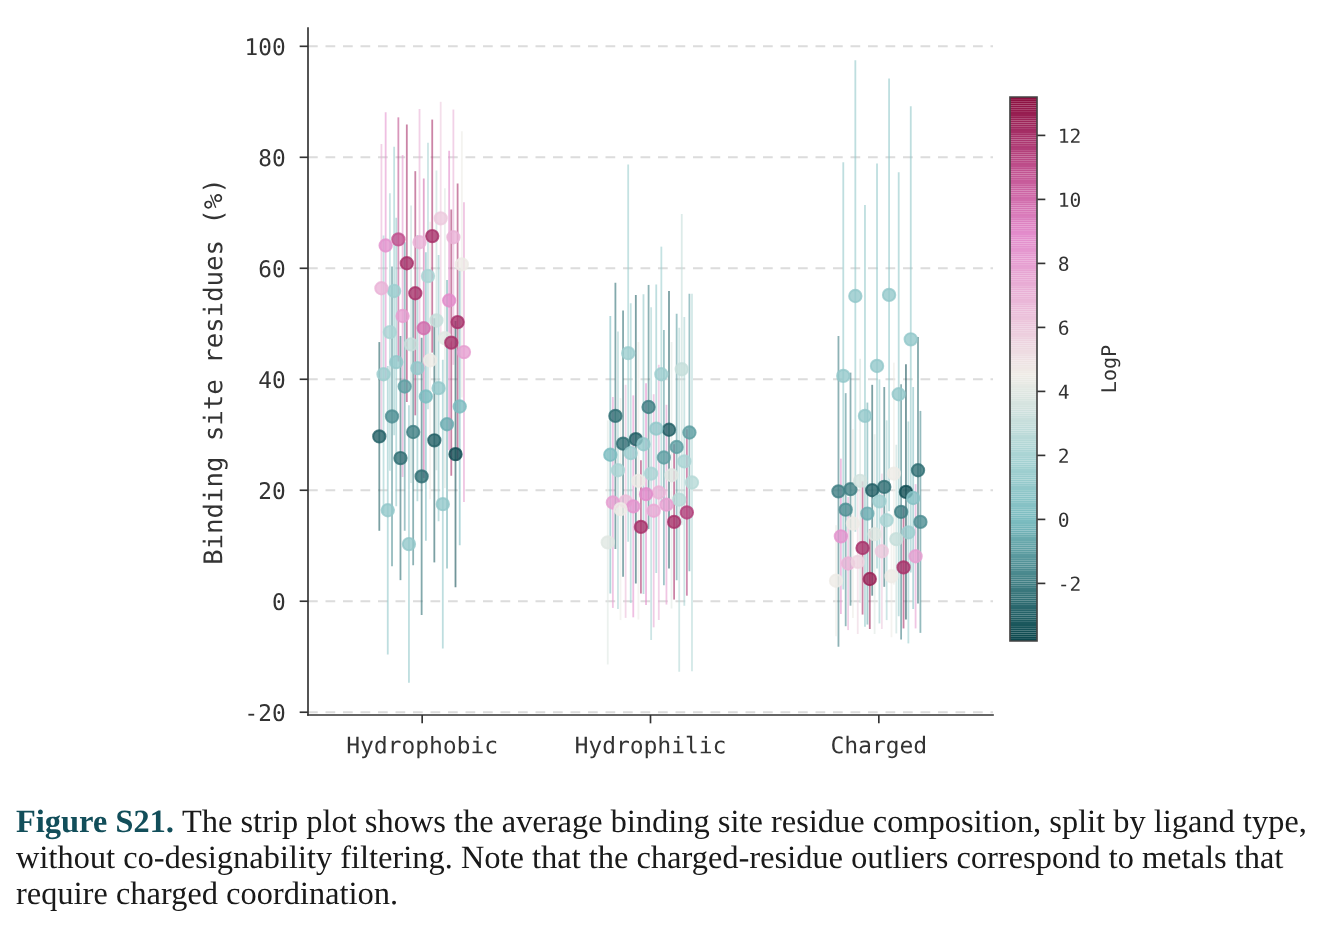 The width and height of the screenshot is (1325, 928). What do you see at coordinates (1063, 391) in the screenshot?
I see `color-bar-label: 4` at bounding box center [1063, 391].